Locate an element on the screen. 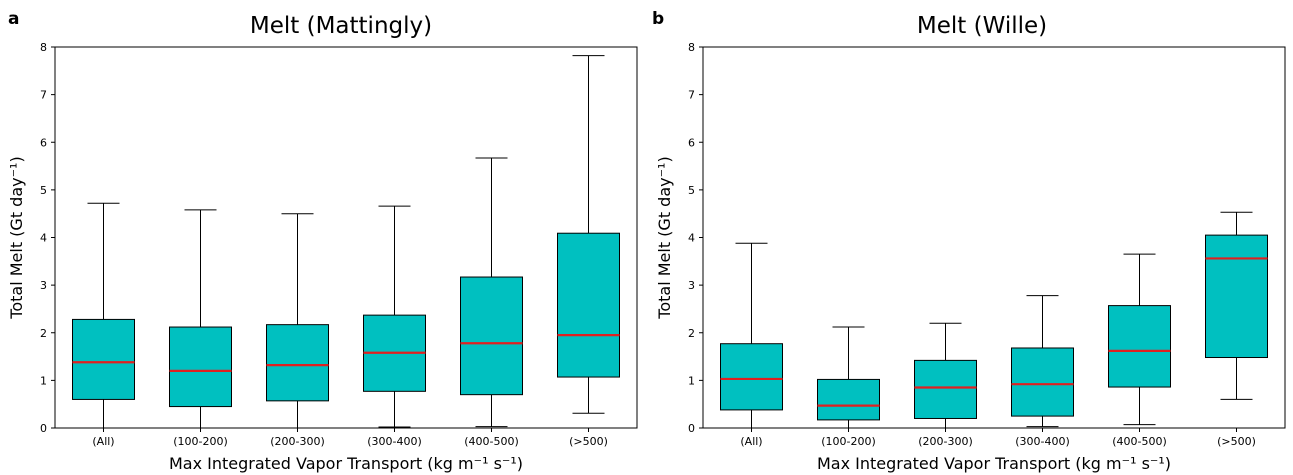 Image resolution: width=1293 pixels, height=475 pixels. chart-title: Melt (Wille) is located at coordinates (982, 26).